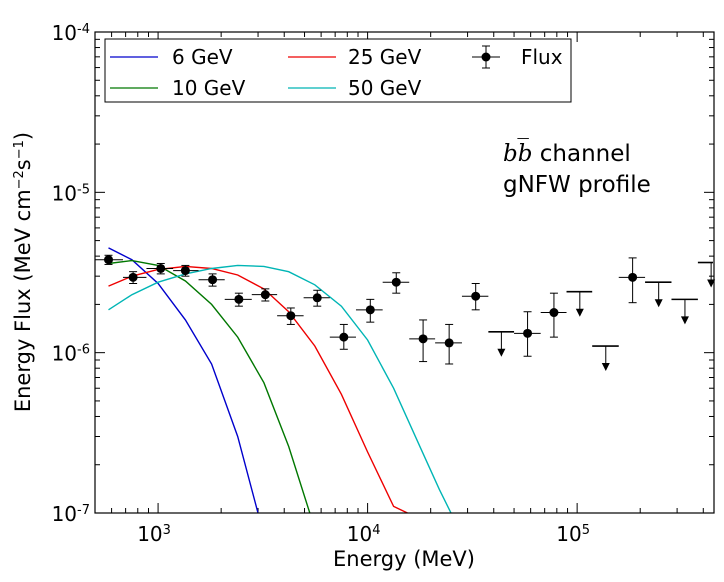 The width and height of the screenshot is (724, 582). I want to click on y-tick-label: 10⁻⁵, so click(71, 193).